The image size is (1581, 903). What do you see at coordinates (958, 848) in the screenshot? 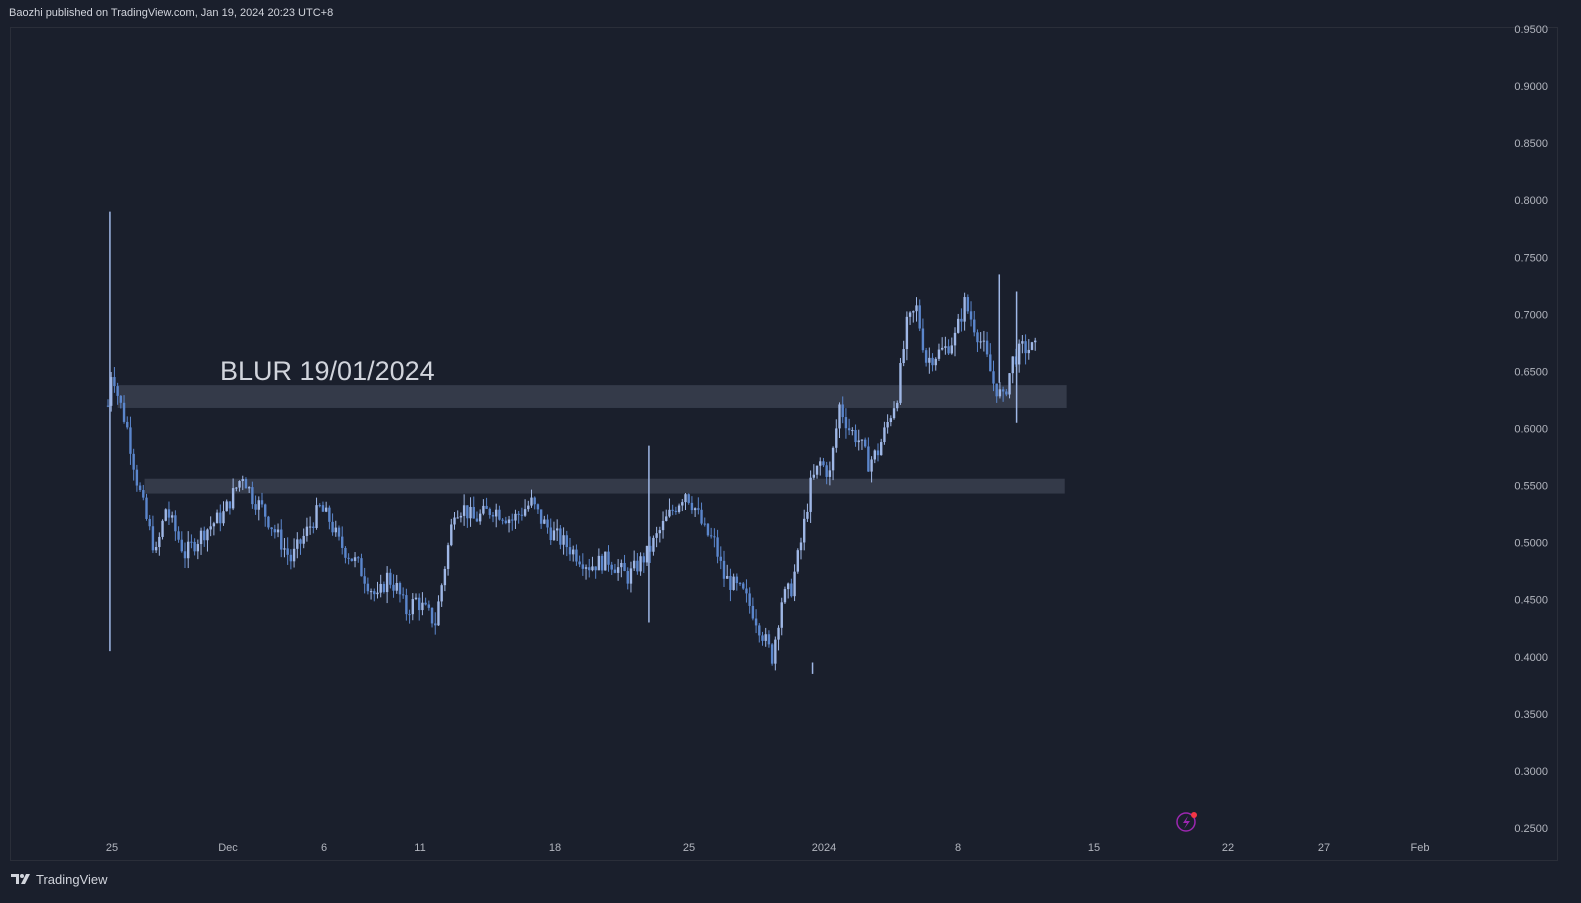
I see `x-tick-label: 8` at bounding box center [958, 848].